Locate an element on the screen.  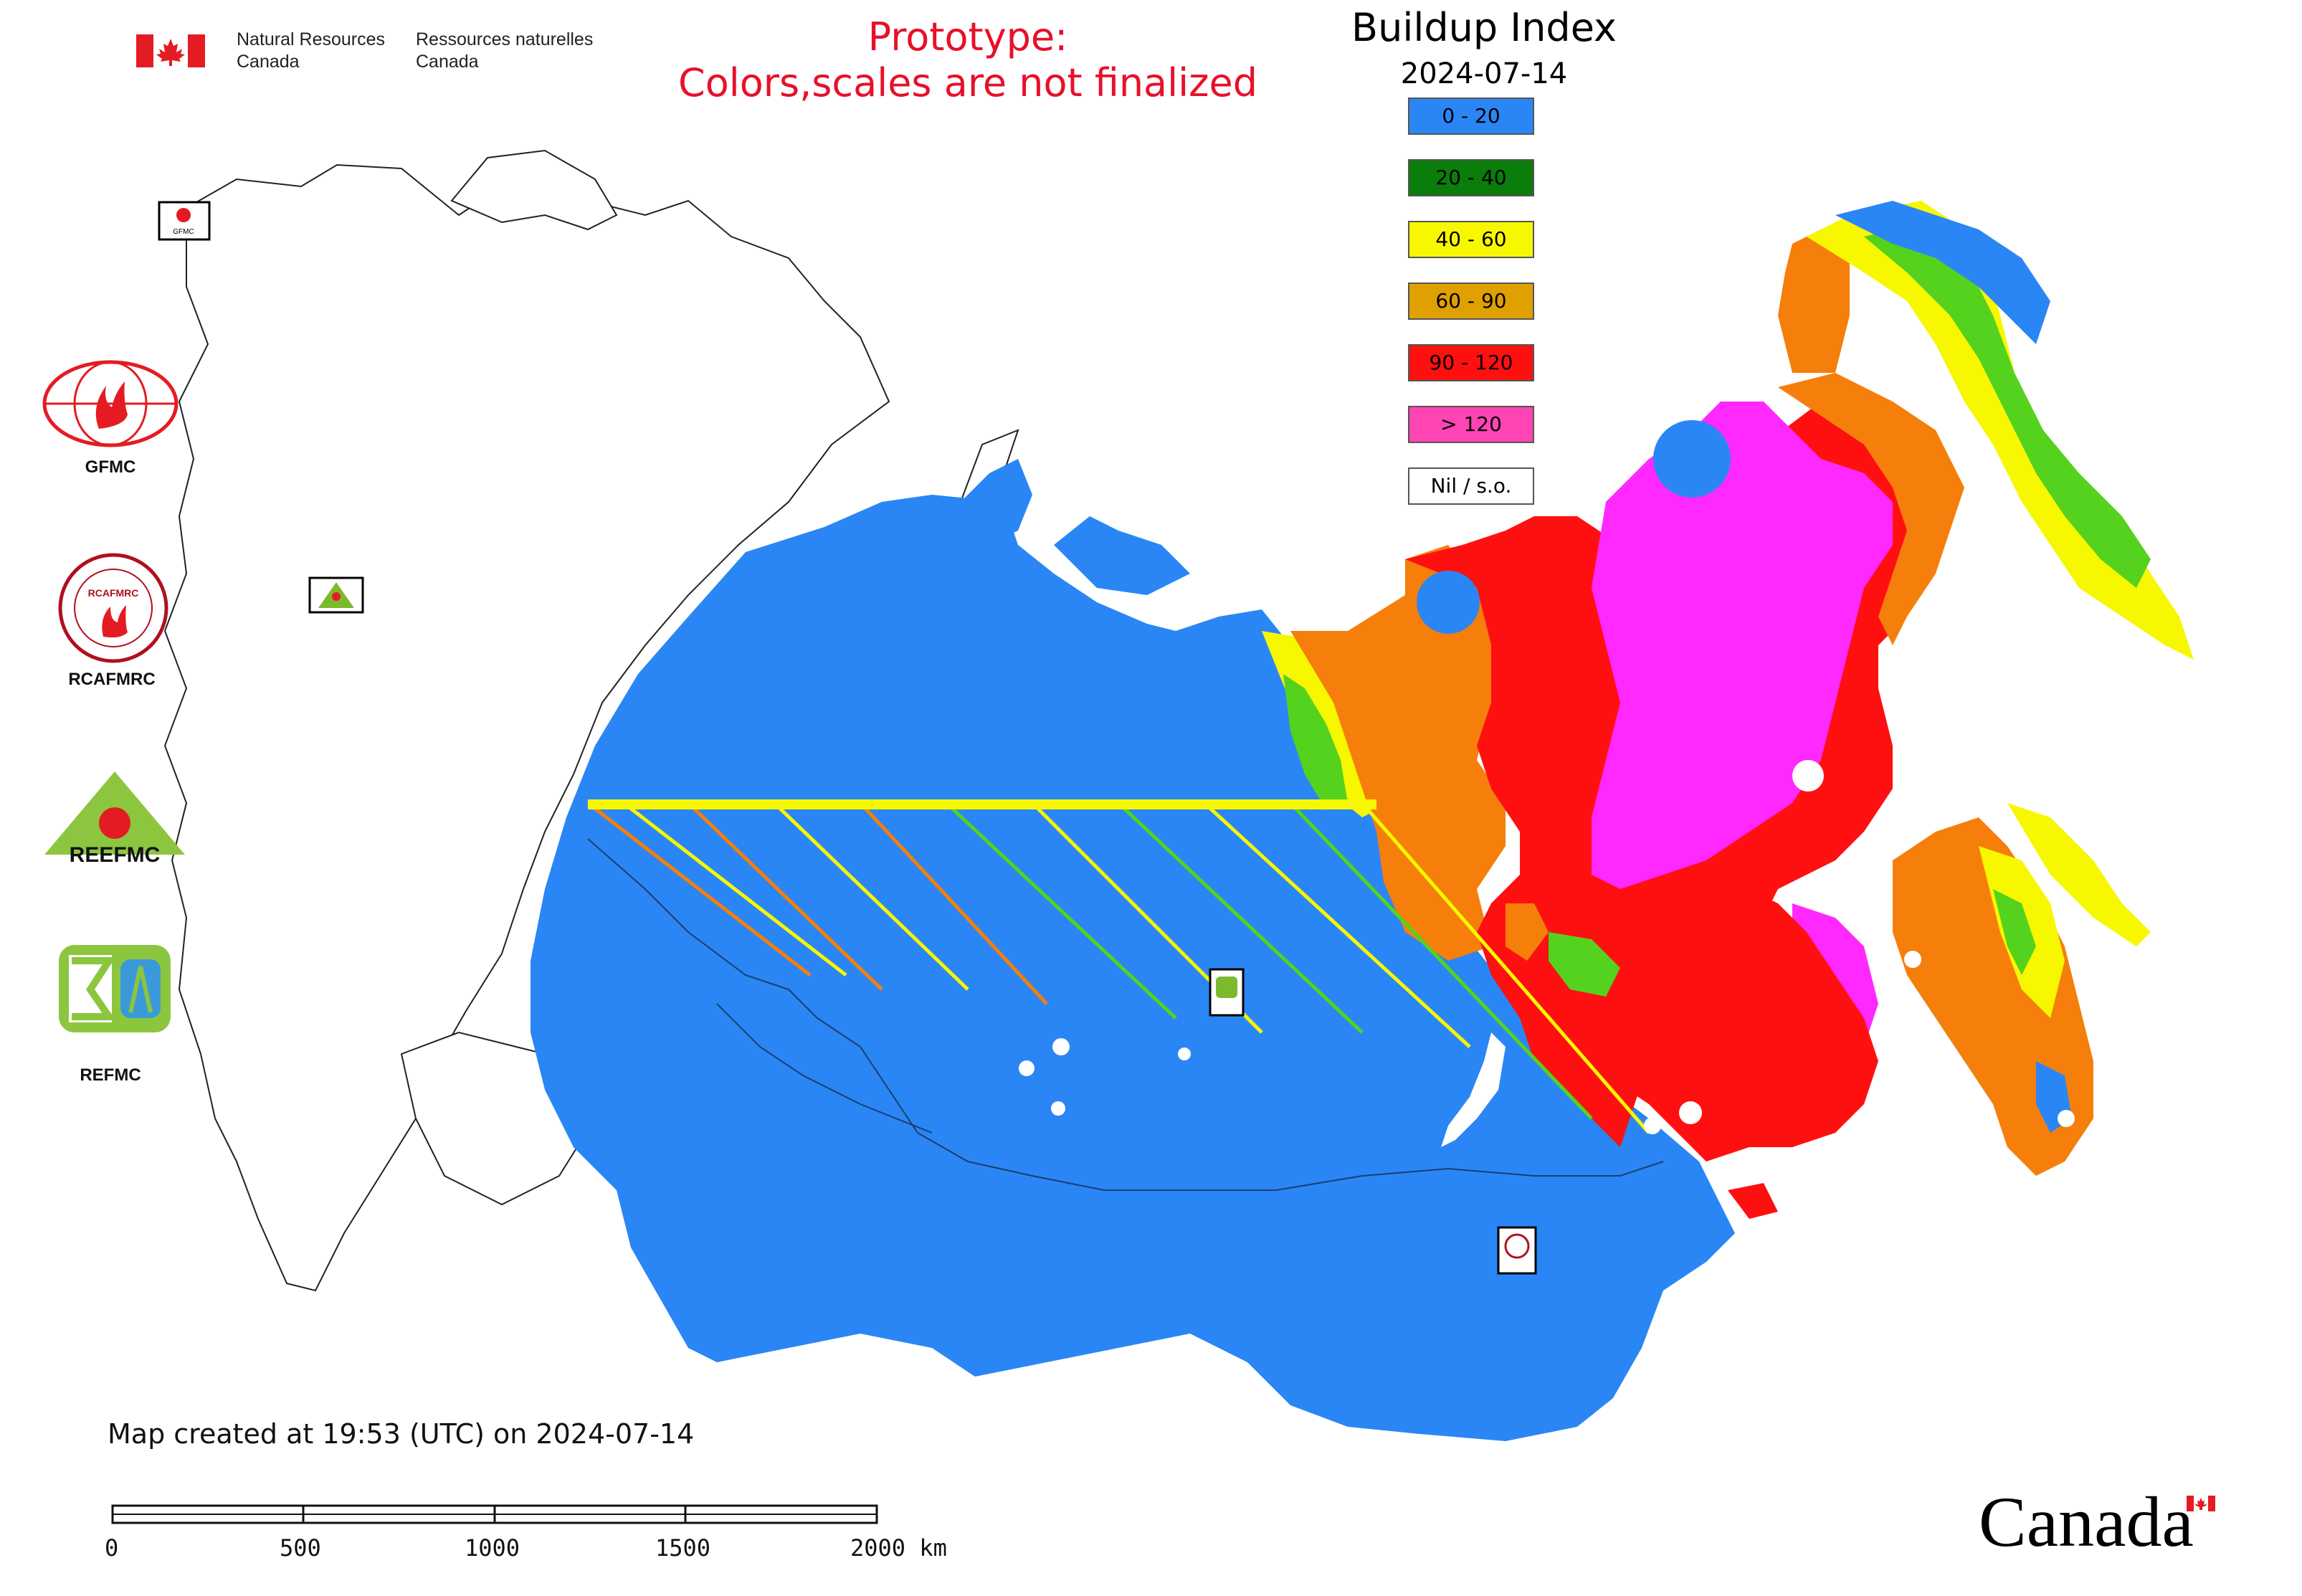
legend-item-40-60: 40 - 60 is located at coordinates (1471, 239).